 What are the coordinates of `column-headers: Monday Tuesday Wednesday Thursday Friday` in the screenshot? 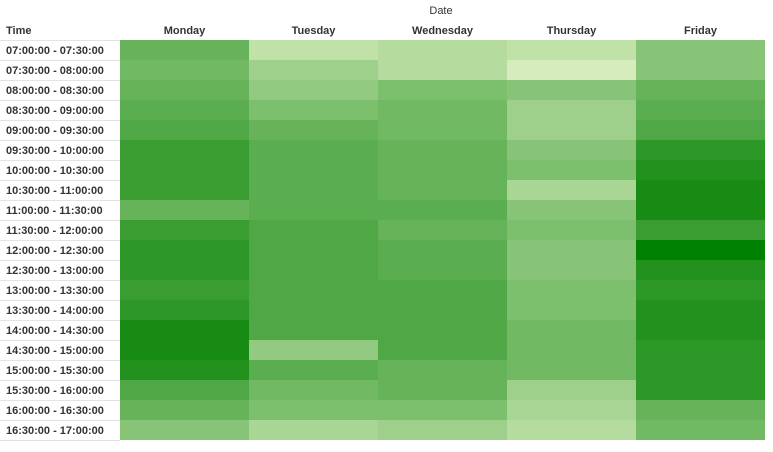 It's located at (441, 31).